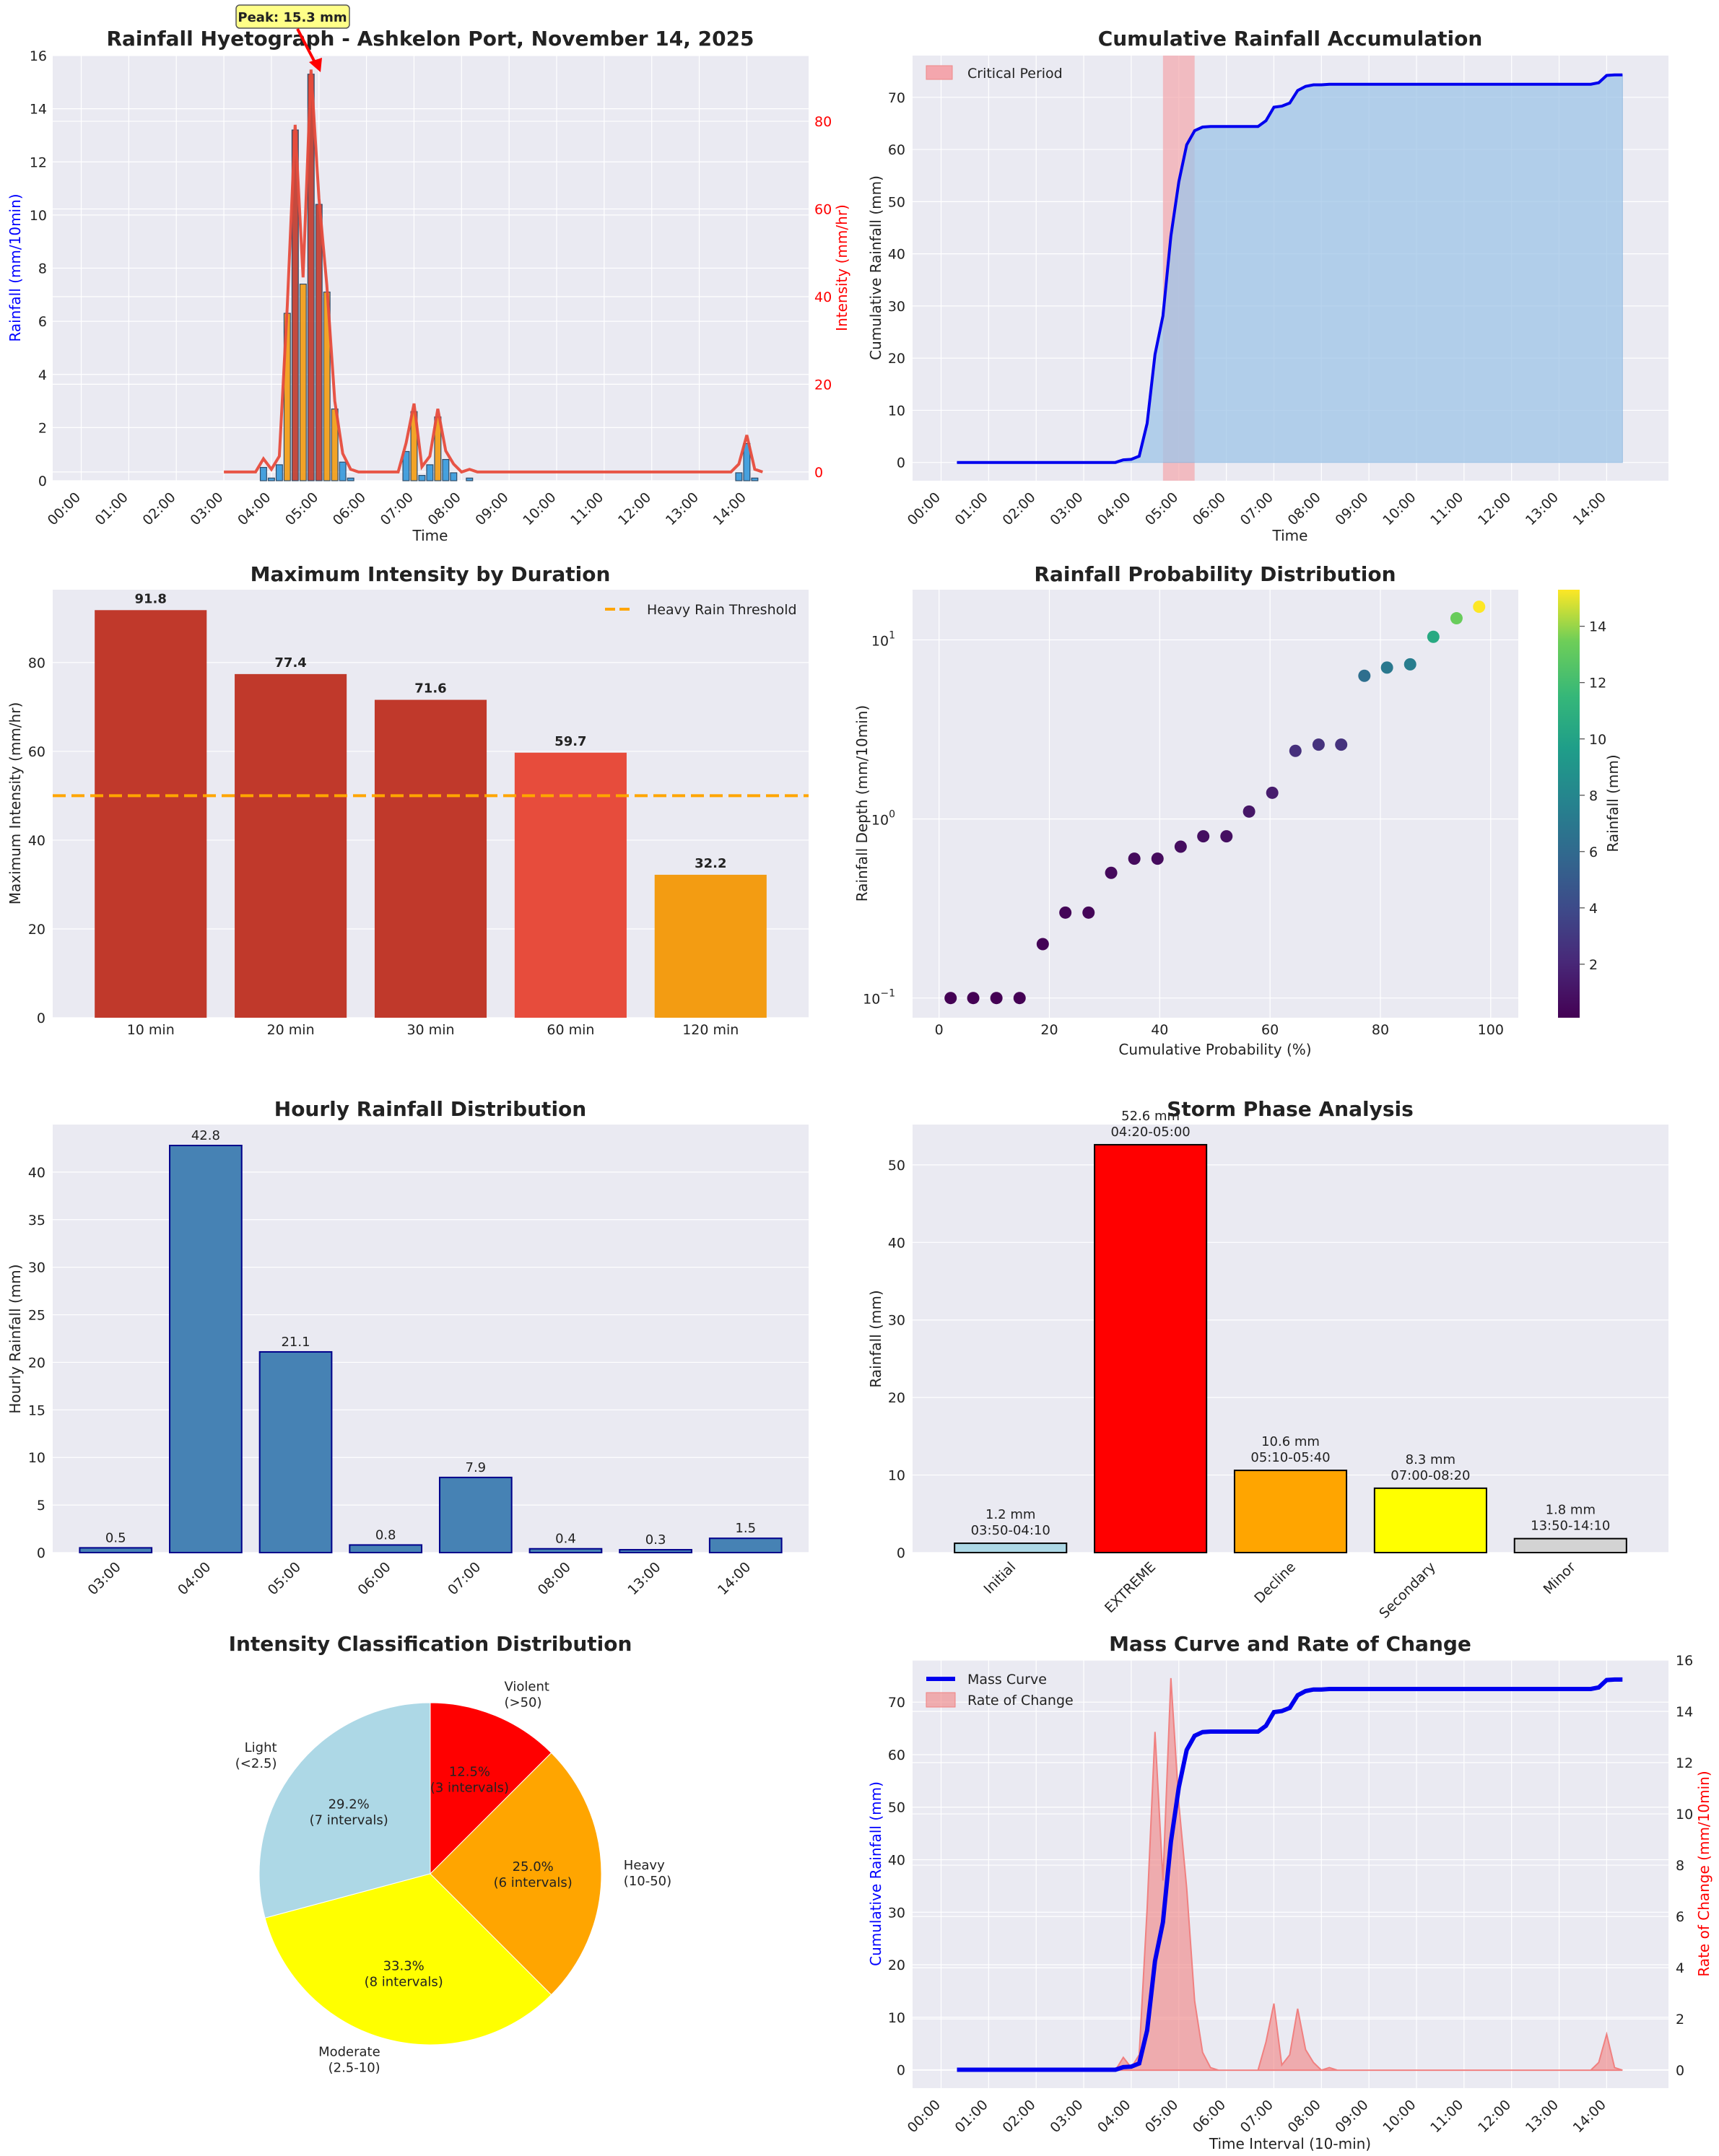  I want to click on threshold-legend-label: Heavy Rain Threshold, so click(722, 610).